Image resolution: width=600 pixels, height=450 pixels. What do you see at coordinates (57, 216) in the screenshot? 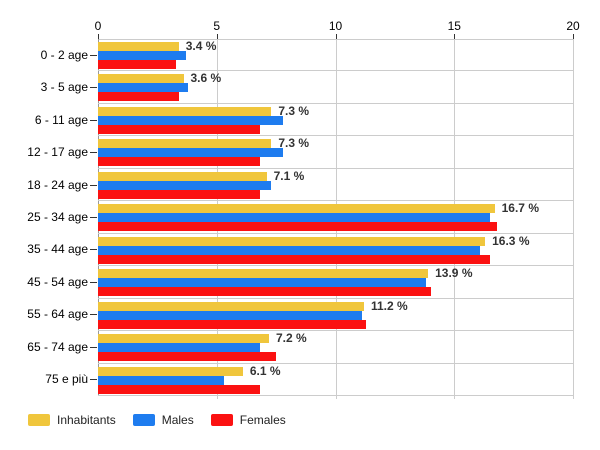
I see `category-label: 25 - 34 age` at bounding box center [57, 216].